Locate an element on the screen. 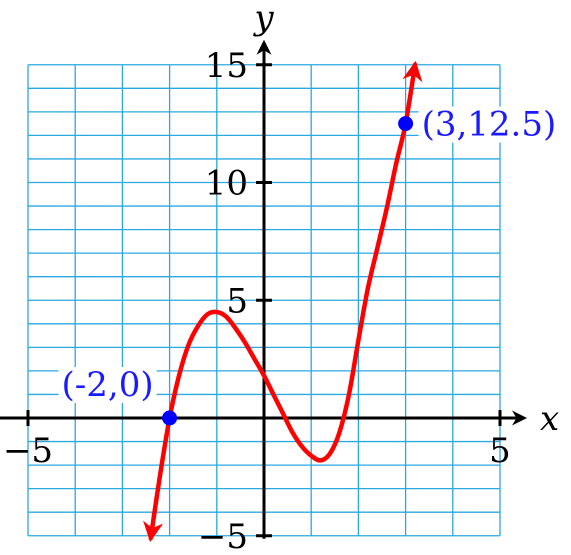 The height and width of the screenshot is (555, 571). point-label: (-2,0) is located at coordinates (108, 385).